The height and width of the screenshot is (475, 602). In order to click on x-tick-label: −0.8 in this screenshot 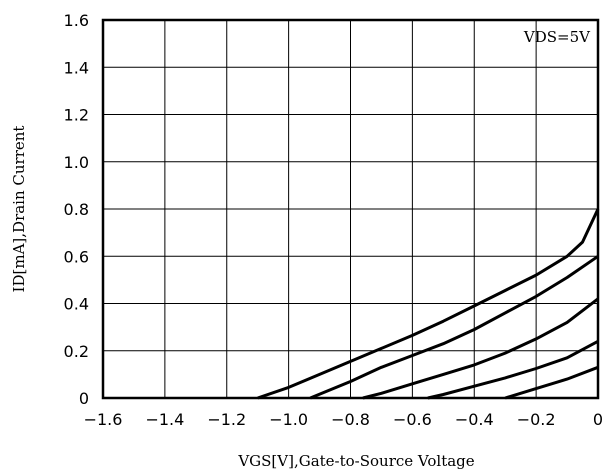, I will do `click(350, 419)`.